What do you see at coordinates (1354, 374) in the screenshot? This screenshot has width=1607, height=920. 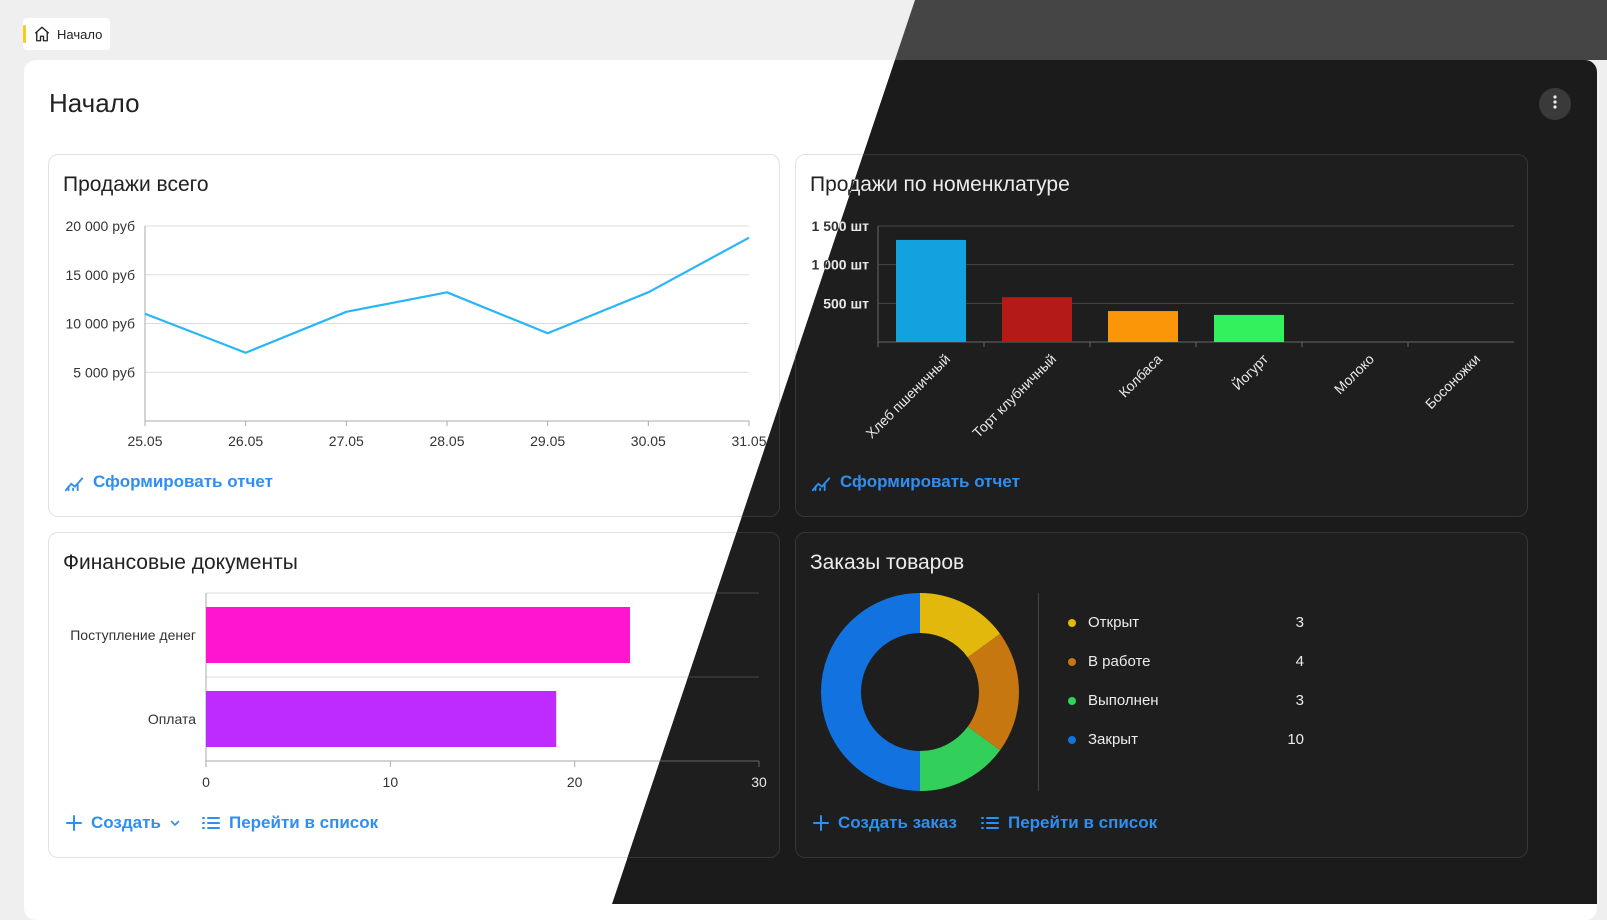 I see `x-tick-label: Молоко` at bounding box center [1354, 374].